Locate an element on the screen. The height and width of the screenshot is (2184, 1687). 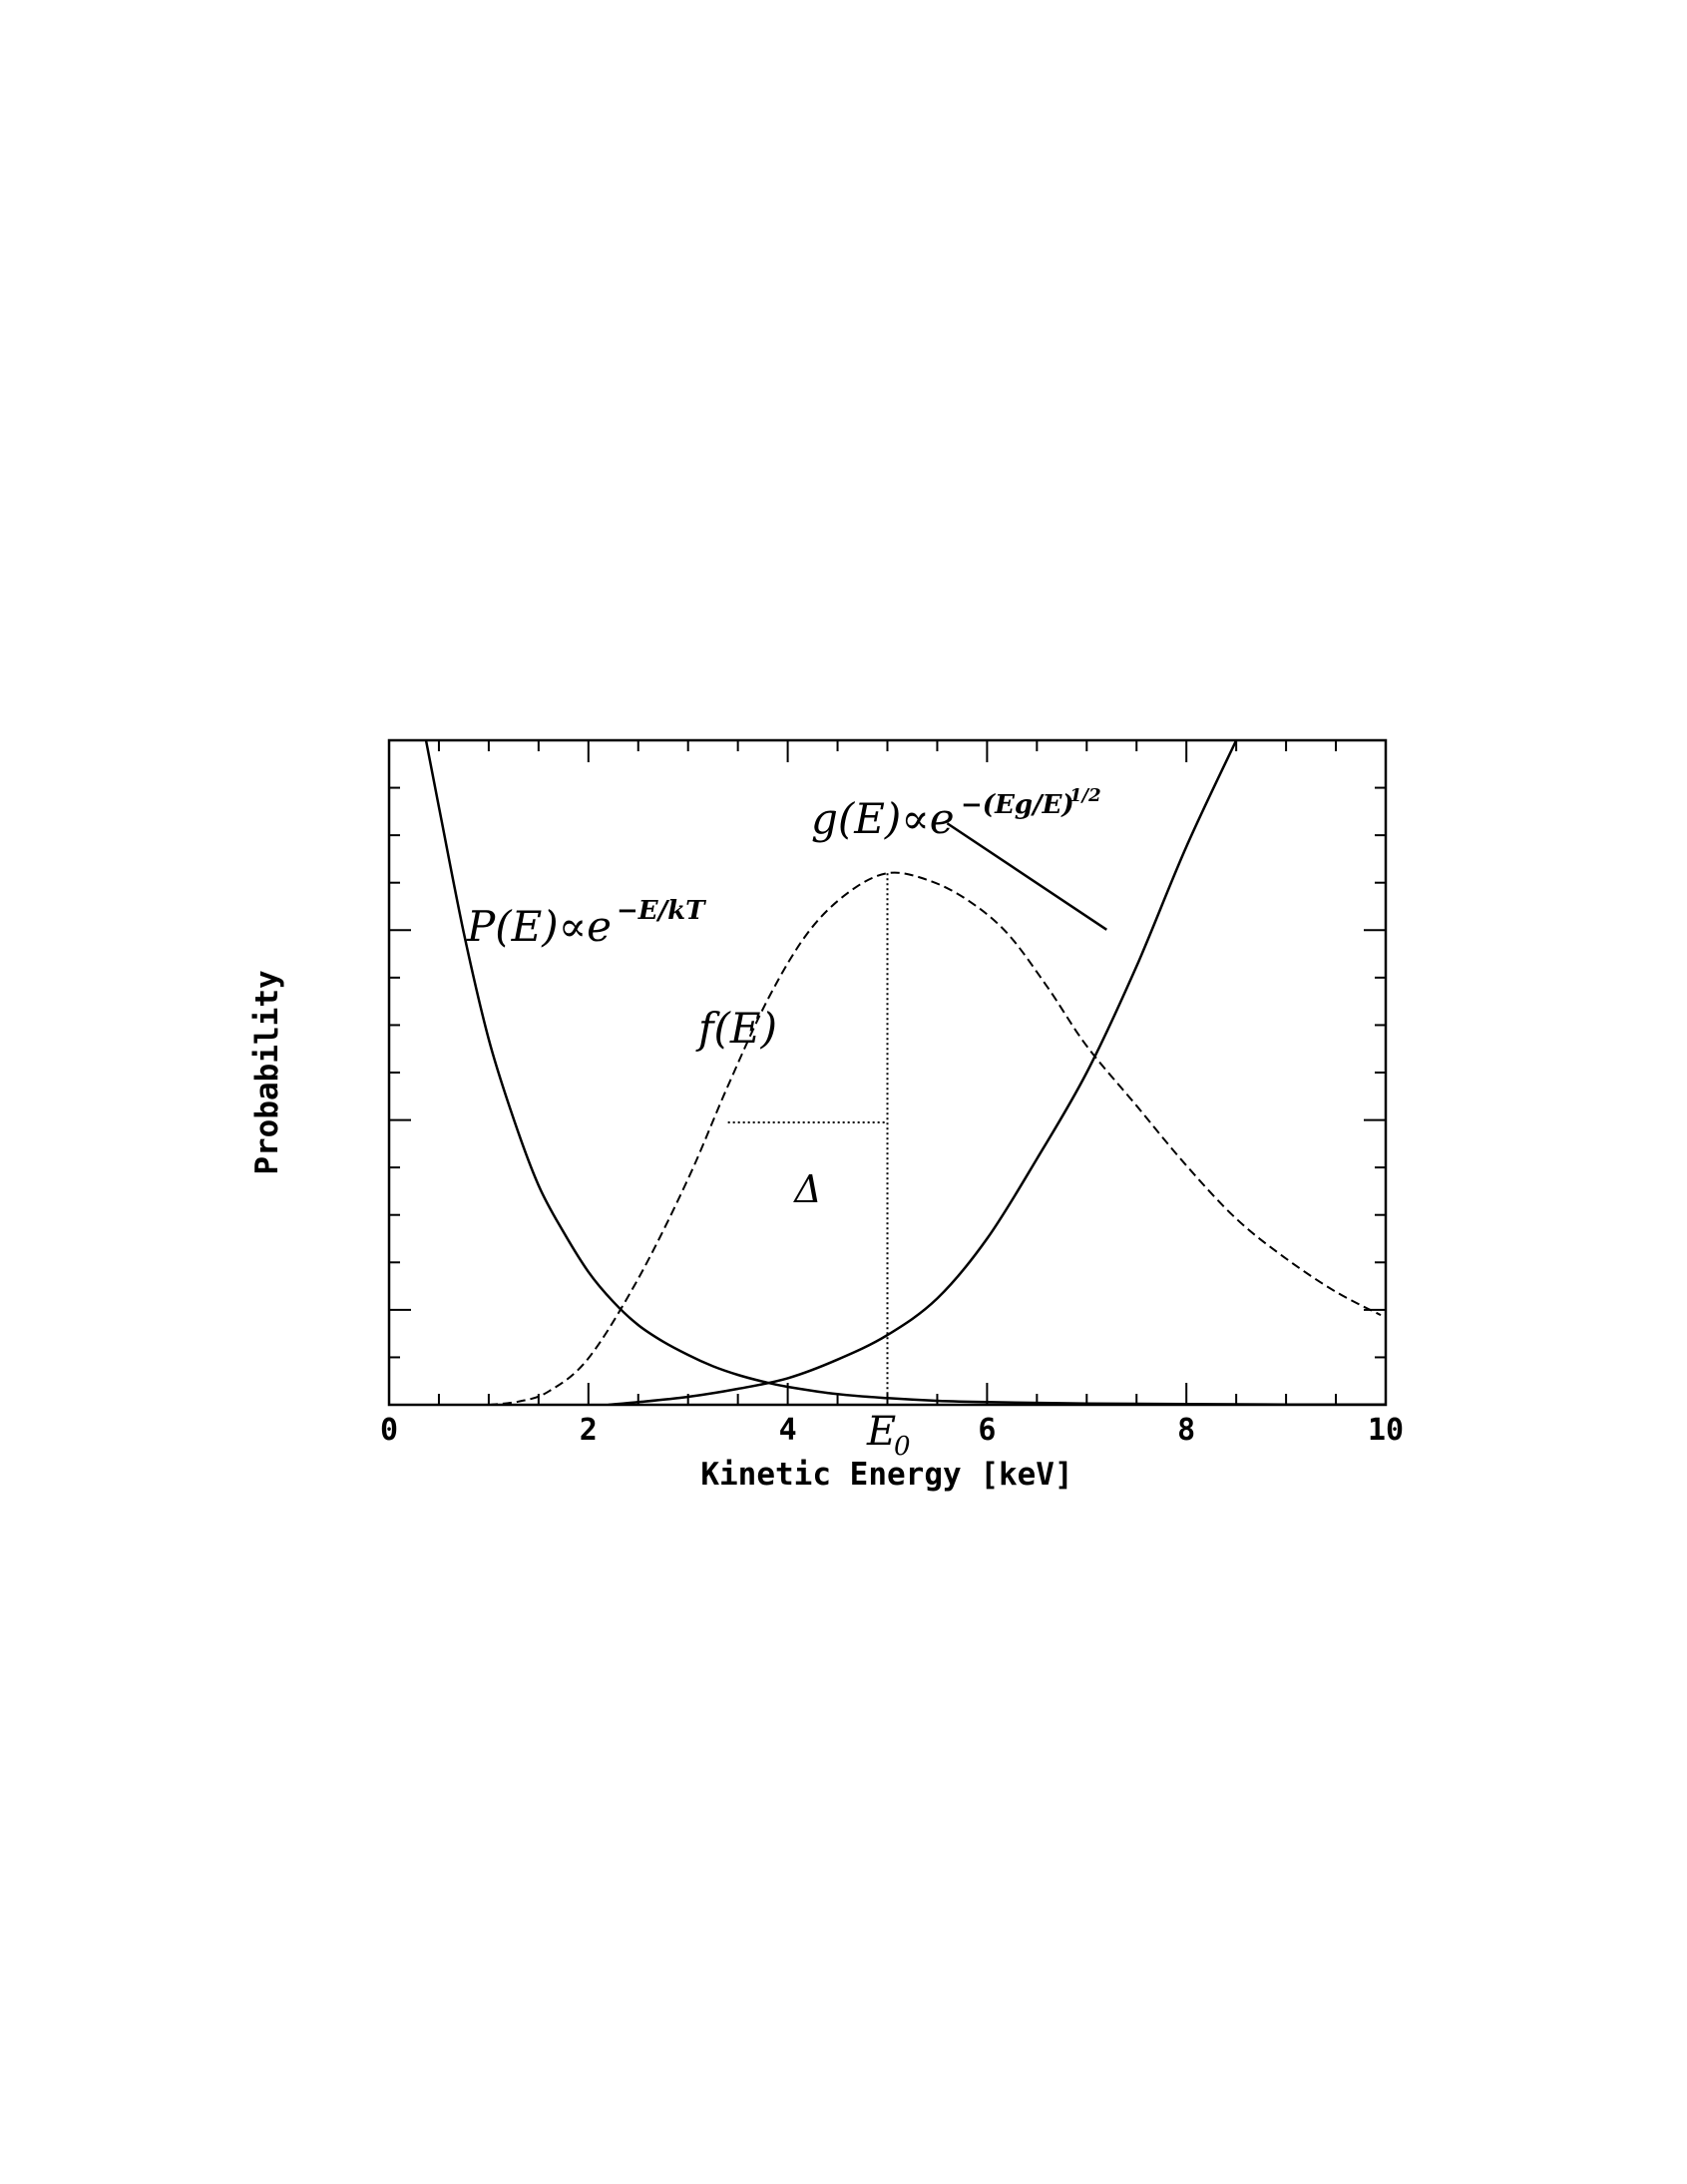
g-label: g(E)∝e is located at coordinates (883, 818).